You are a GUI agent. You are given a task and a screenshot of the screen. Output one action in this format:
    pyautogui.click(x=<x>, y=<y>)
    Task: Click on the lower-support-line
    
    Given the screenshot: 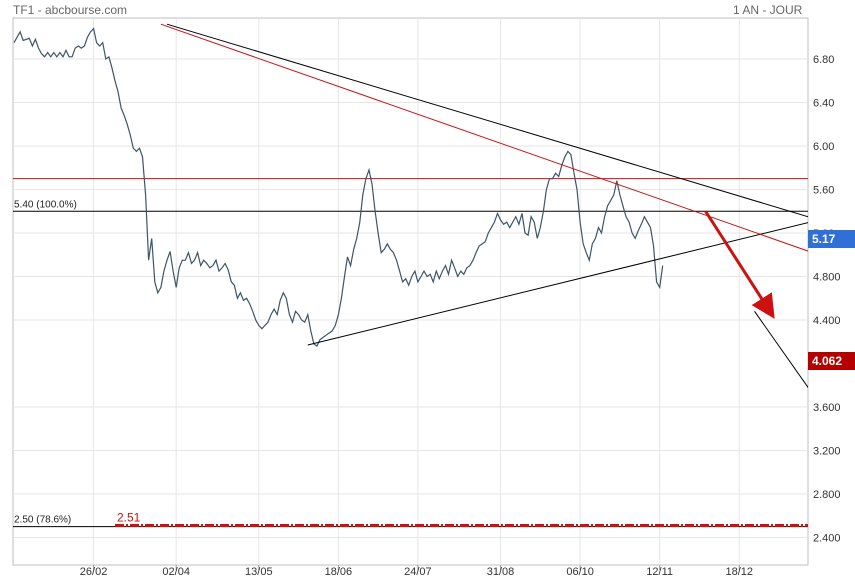 What is the action you would take?
    pyautogui.click(x=557, y=284)
    